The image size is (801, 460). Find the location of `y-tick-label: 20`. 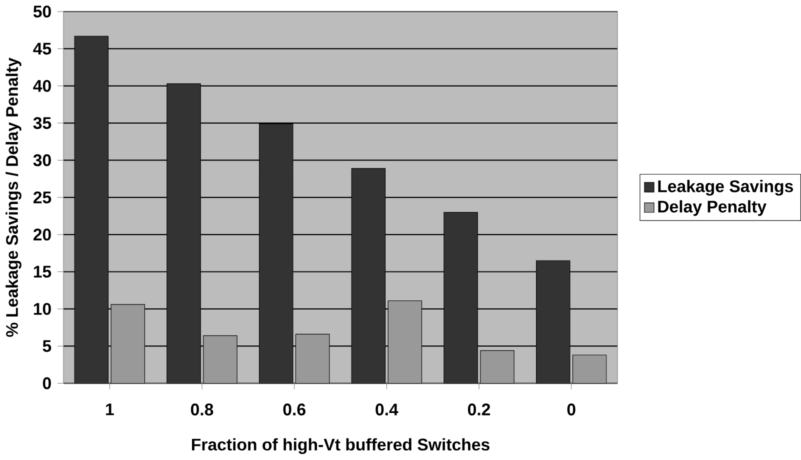

y-tick-label: 20 is located at coordinates (42, 234).